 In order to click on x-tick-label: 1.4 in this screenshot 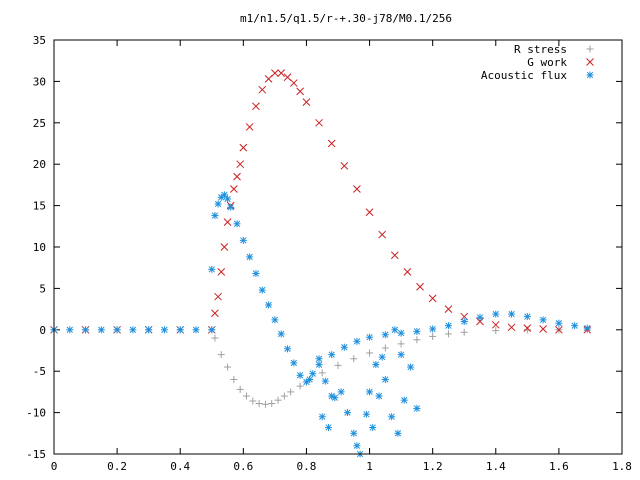, I will do `click(496, 466)`.